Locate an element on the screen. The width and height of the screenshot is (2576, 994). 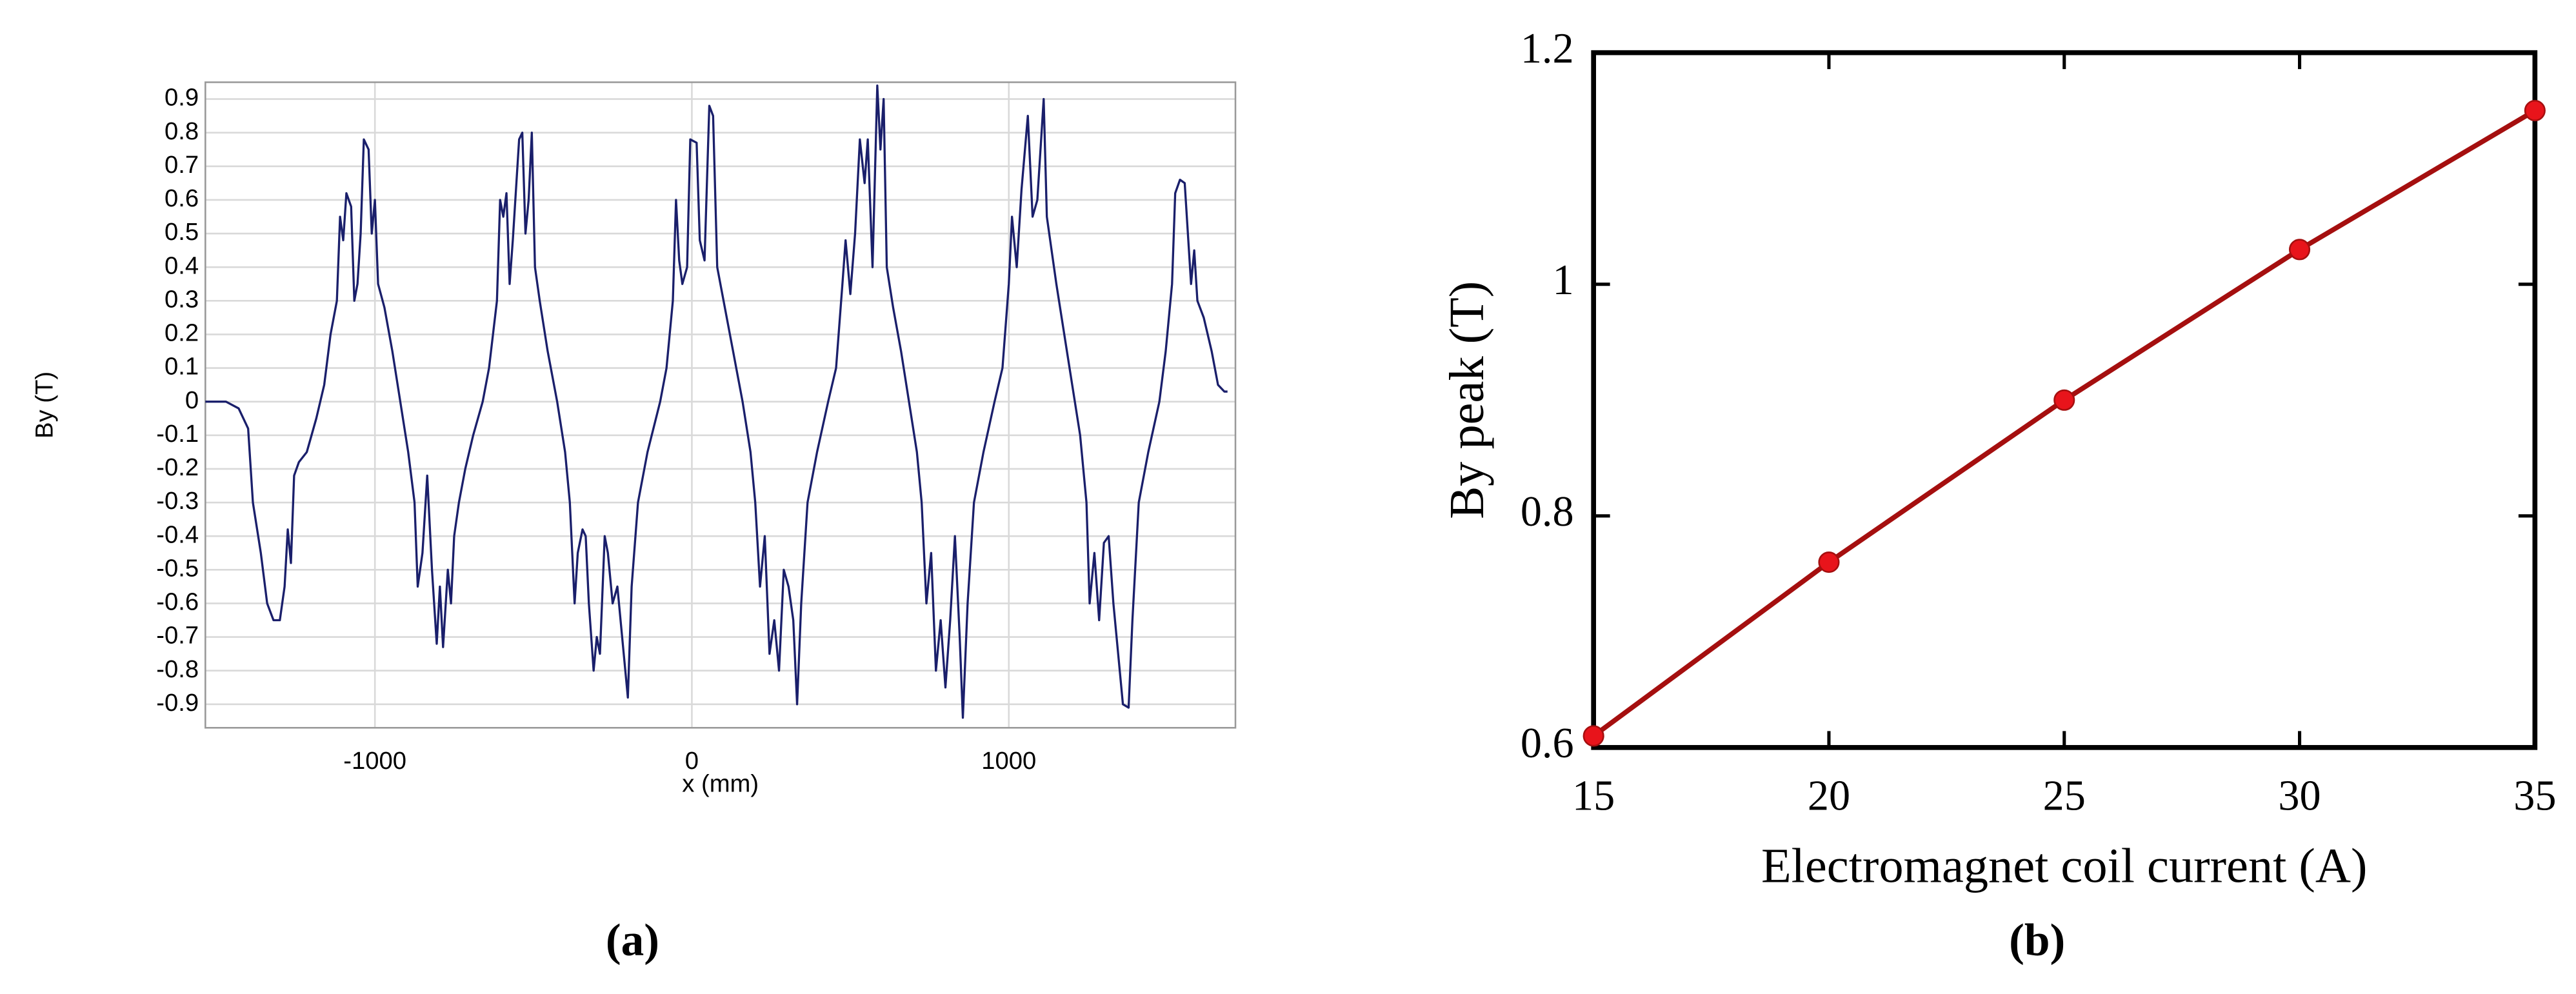
y-tick-label: 0.4 is located at coordinates (182, 265).